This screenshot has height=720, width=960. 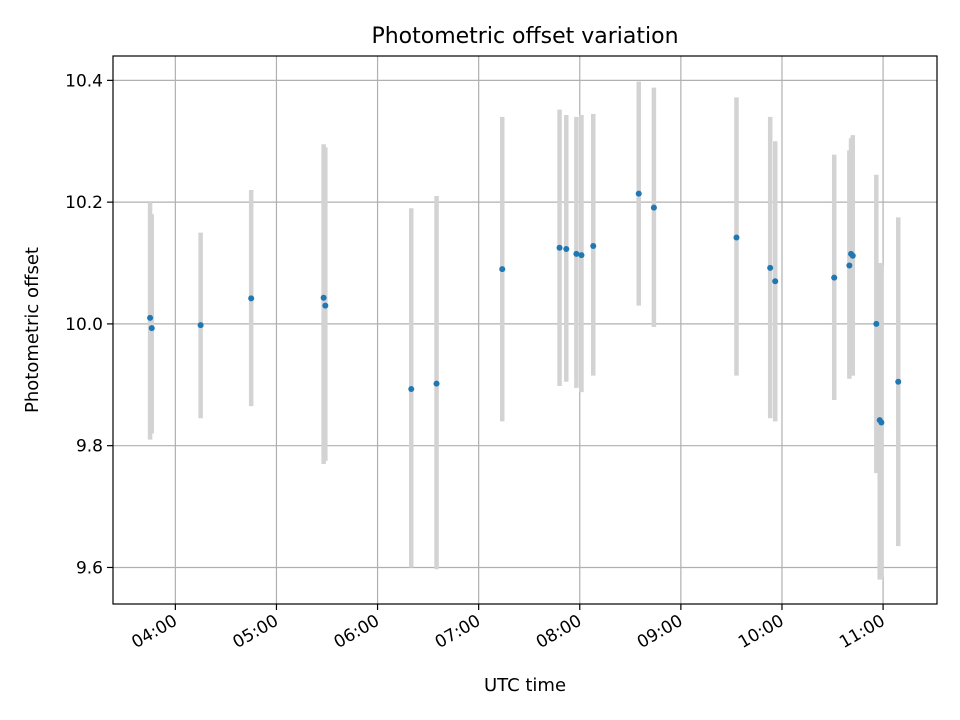 What do you see at coordinates (84, 203) in the screenshot?
I see `y-tick-label: 10.2` at bounding box center [84, 203].